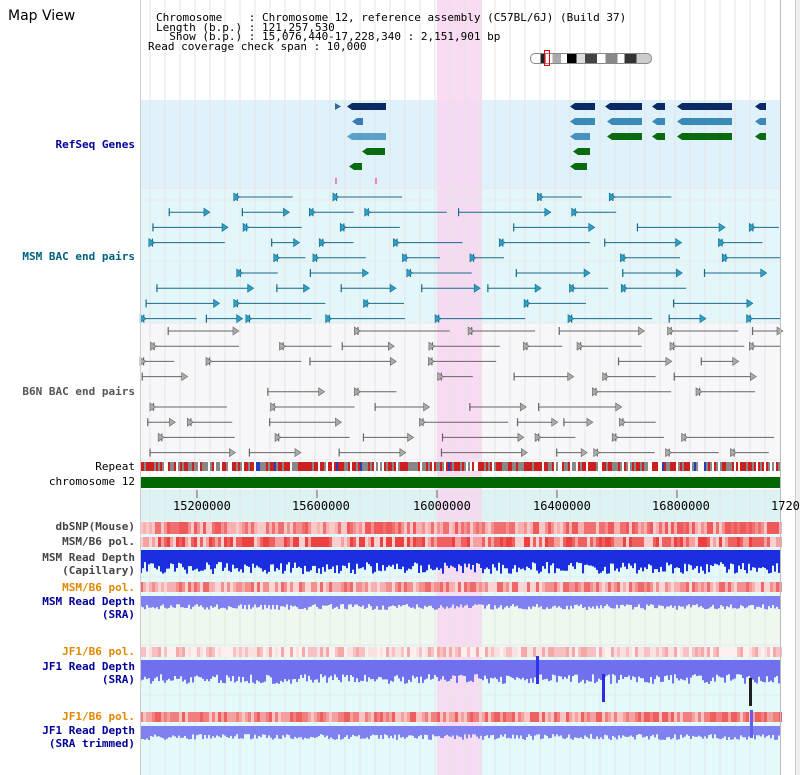  I want to click on msm-pol-sra-label: MSM/B6 pol., so click(98, 587).